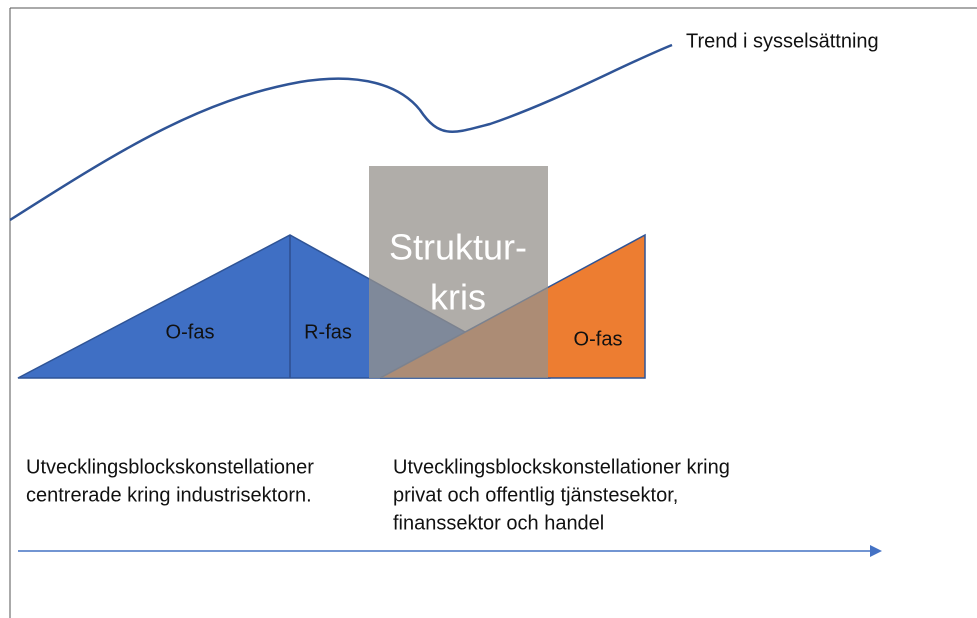 The image size is (977, 618). Describe the element at coordinates (458, 297) in the screenshot. I see `crisis-label: kris` at that location.